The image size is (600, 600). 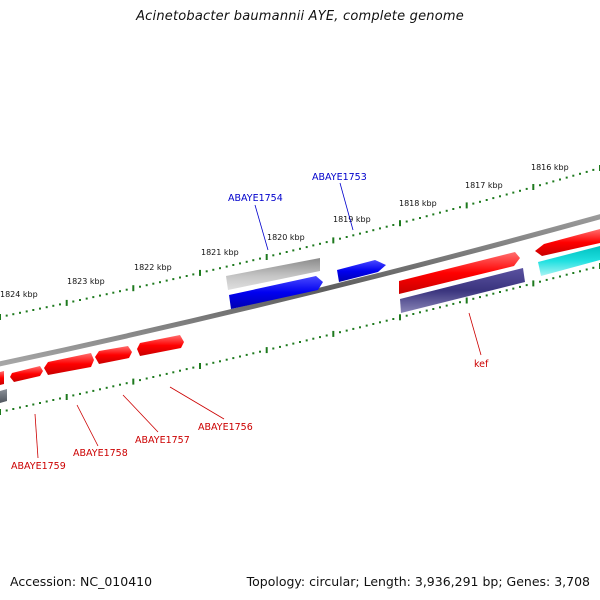 I want to click on tick-label-1819: 1819 kbp, so click(x=352, y=219).